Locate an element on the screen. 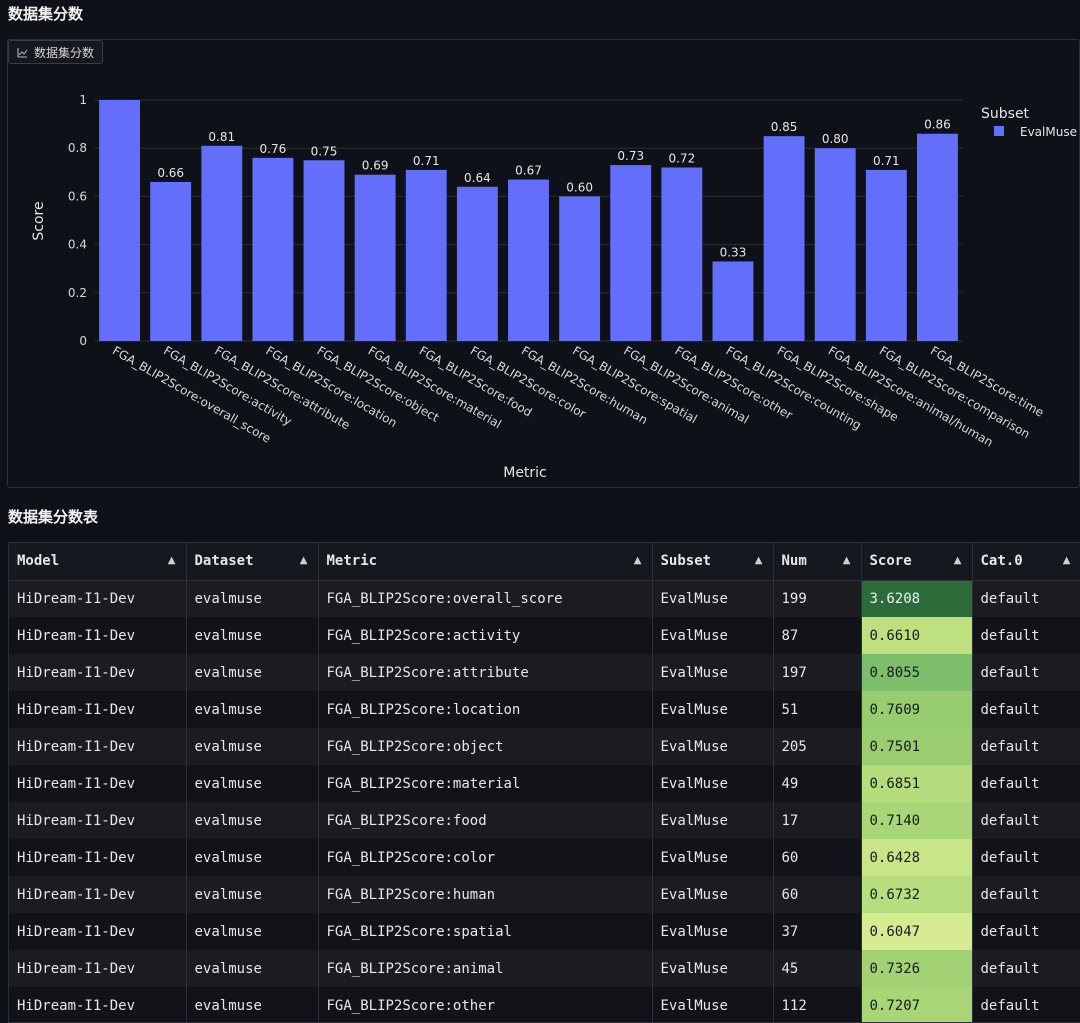 The image size is (1080, 1023). column-header: Cat.0 ▲ is located at coordinates (1026, 562).